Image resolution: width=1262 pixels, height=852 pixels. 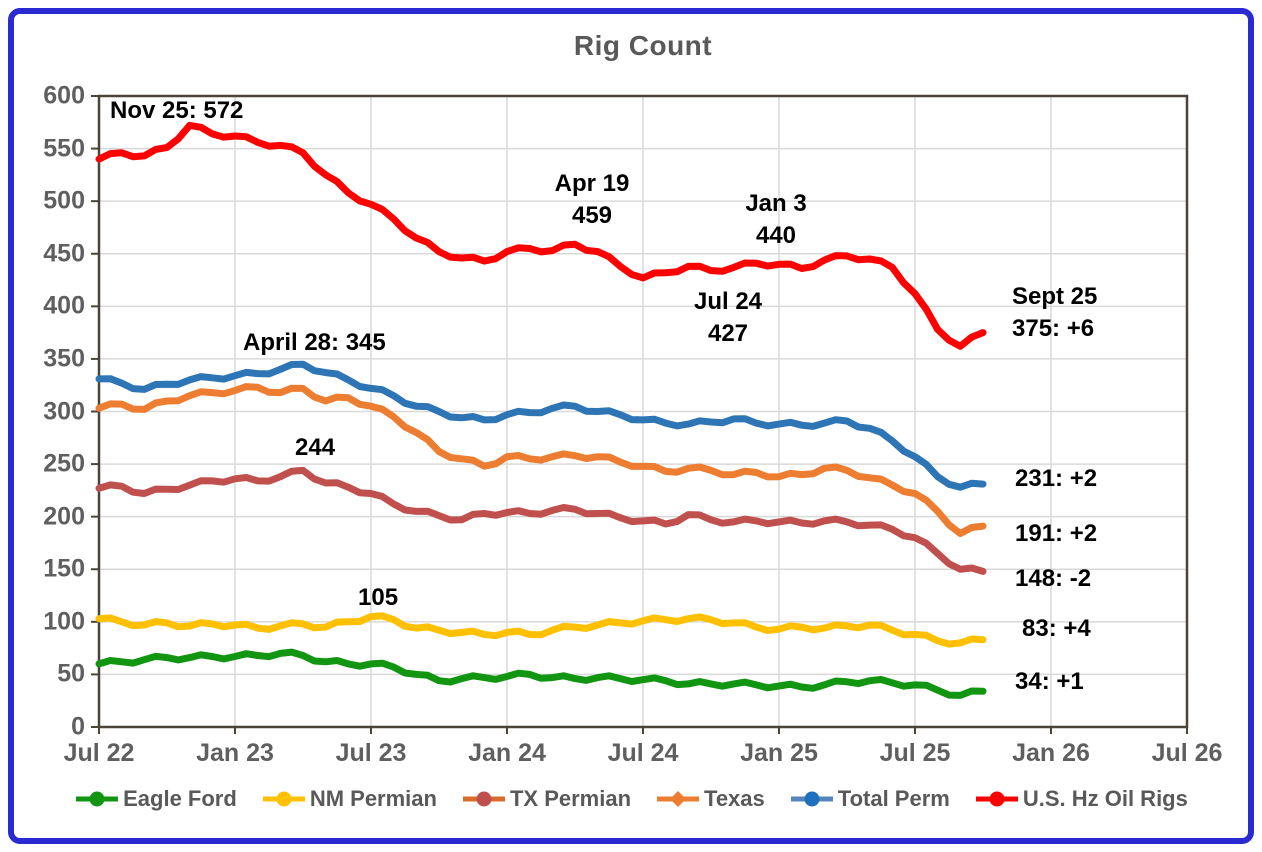 What do you see at coordinates (64, 568) in the screenshot?
I see `y-axis-tick-label: 150` at bounding box center [64, 568].